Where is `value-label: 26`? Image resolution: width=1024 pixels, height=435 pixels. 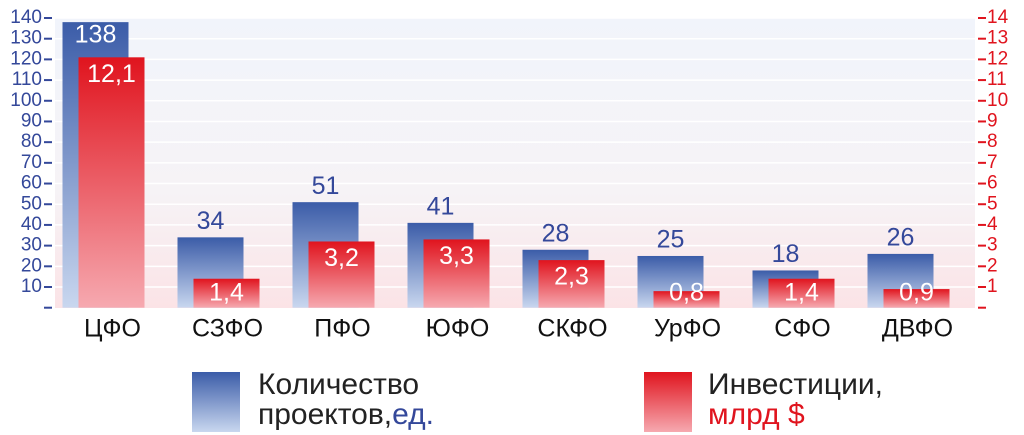 value-label: 26 is located at coordinates (901, 238).